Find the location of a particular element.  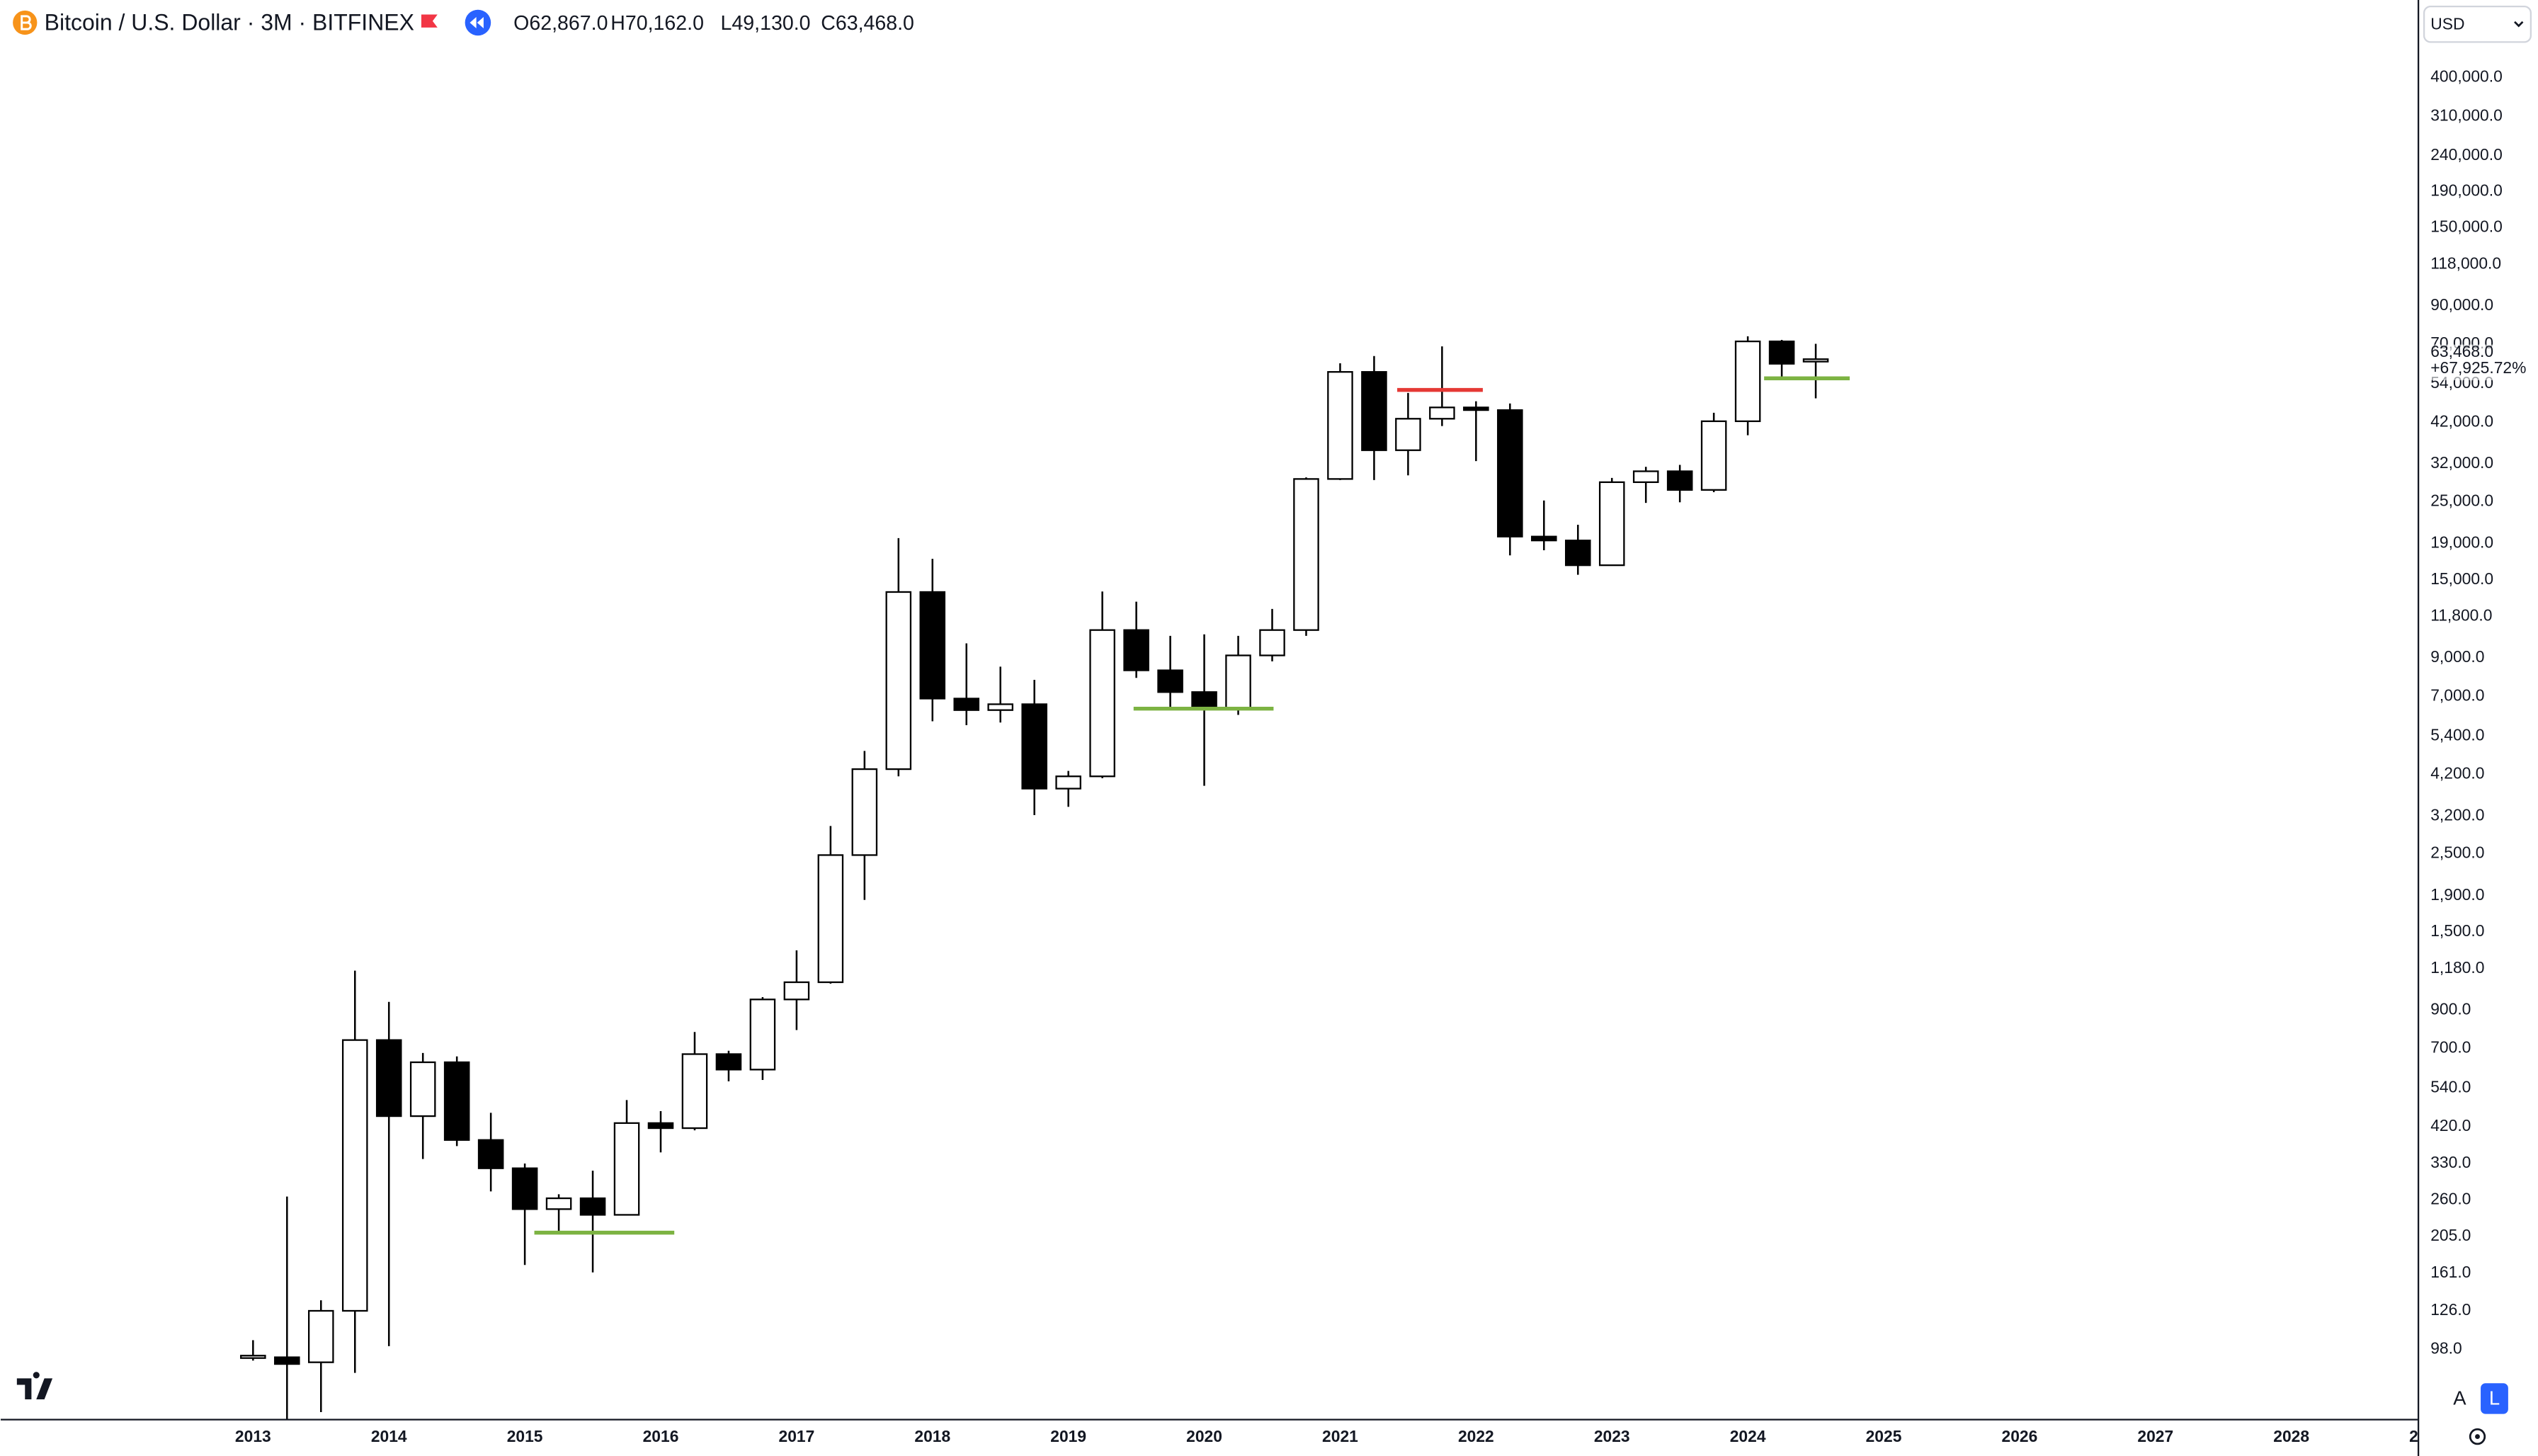

x-tick-label: 2024 is located at coordinates (1748, 1436).